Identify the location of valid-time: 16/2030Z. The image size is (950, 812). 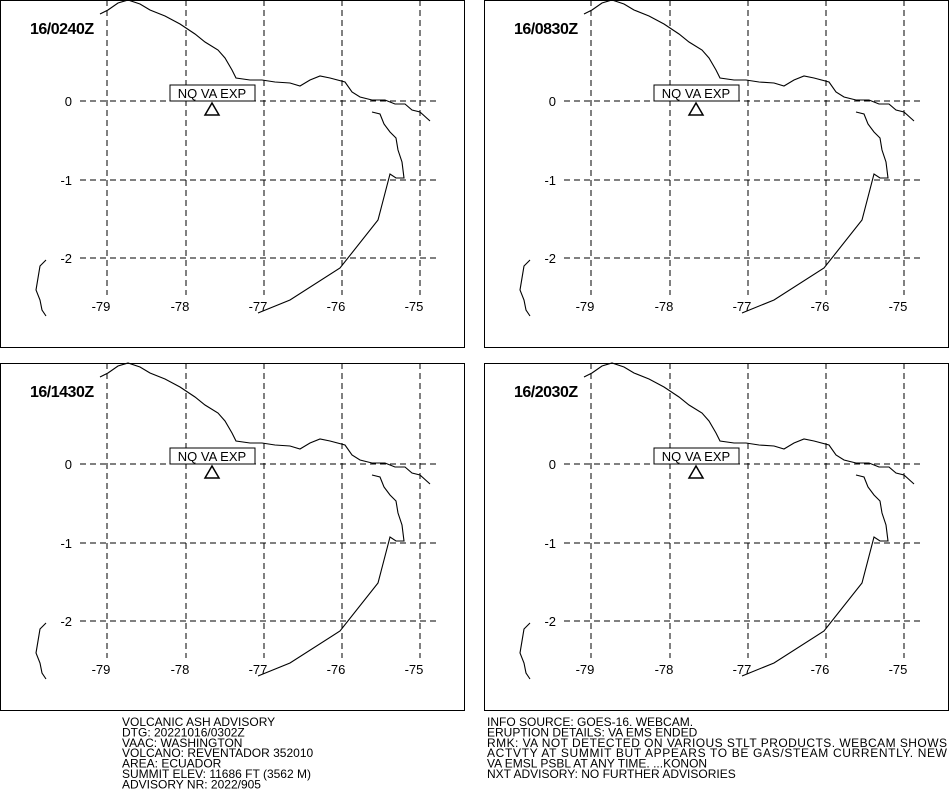
(546, 392).